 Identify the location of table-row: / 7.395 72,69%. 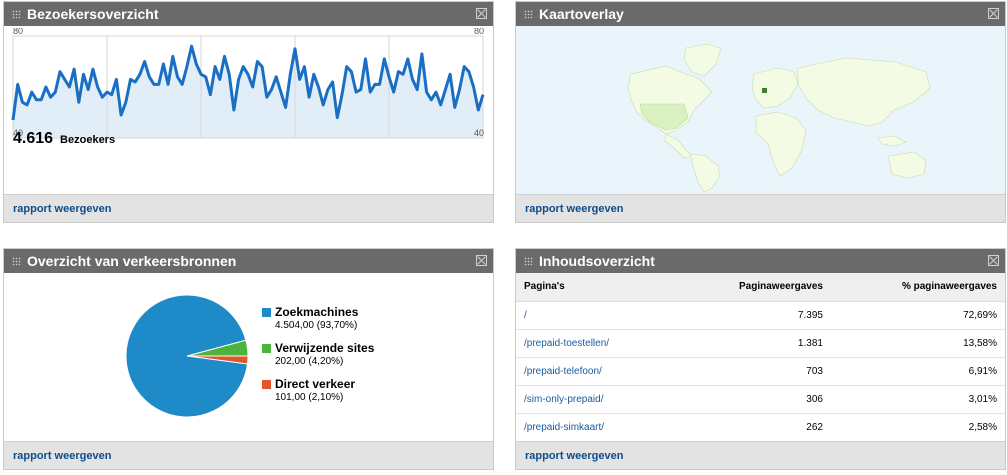
(760, 315).